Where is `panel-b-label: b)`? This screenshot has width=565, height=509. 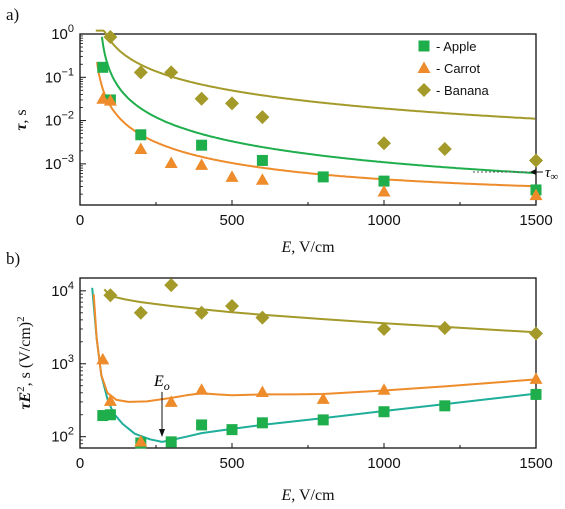
panel-b-label: b) is located at coordinates (13, 258).